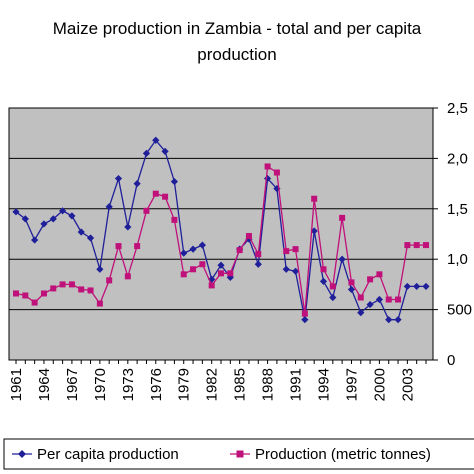 This screenshot has width=474, height=474. Describe the element at coordinates (457, 259) in the screenshot. I see `y-tick-label: 1,0` at that location.